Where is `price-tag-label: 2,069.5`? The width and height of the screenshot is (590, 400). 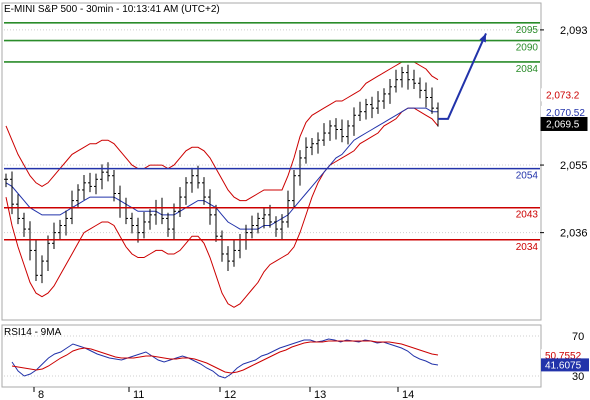 price-tag-label: 2,069.5 is located at coordinates (563, 124).